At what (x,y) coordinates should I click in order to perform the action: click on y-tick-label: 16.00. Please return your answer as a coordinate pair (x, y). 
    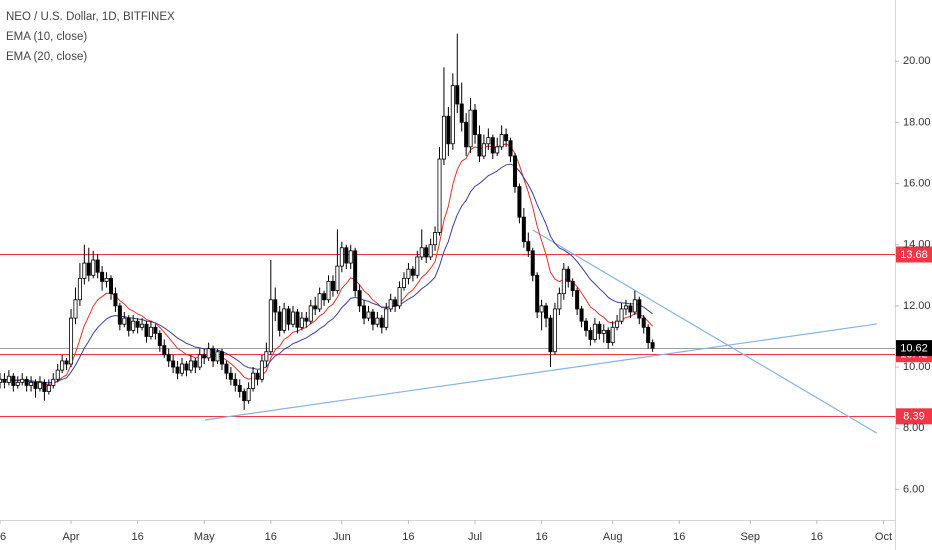
    Looking at the image, I should click on (917, 183).